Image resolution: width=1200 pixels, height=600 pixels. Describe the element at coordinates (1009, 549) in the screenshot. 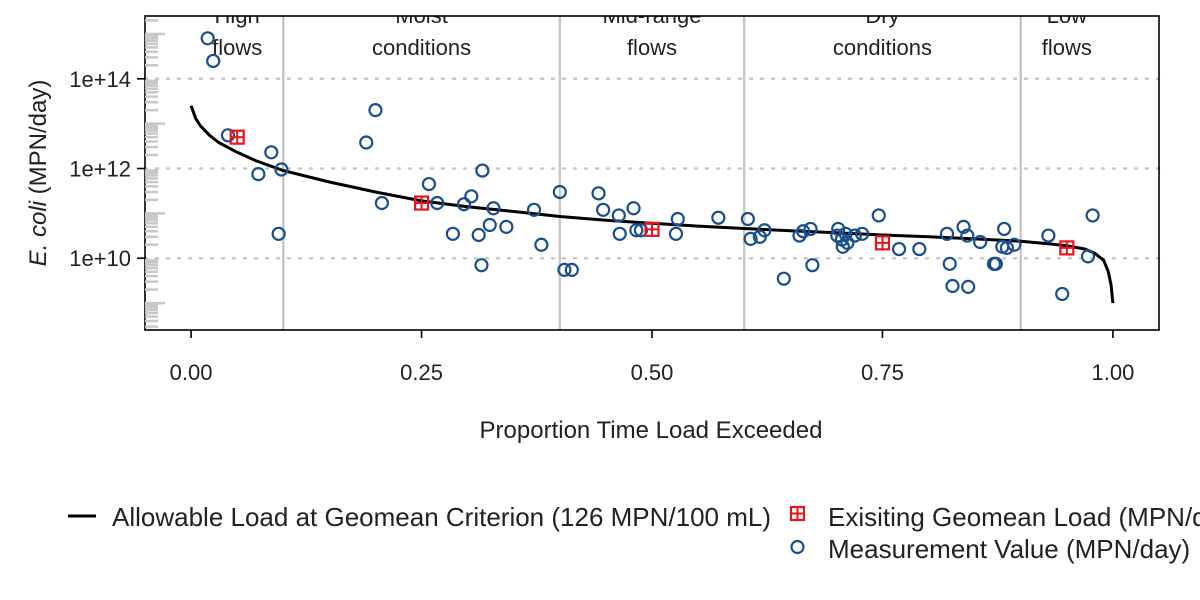

I see `legend-label-measurement: Measurement Value (MPN/day)` at that location.